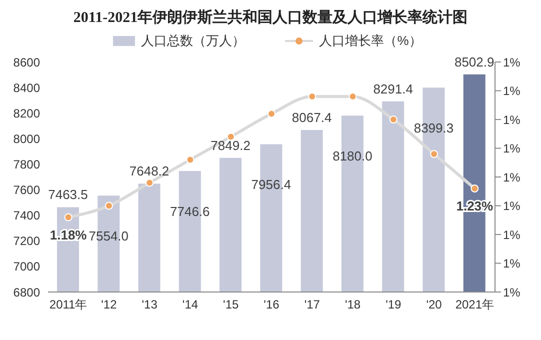 This screenshot has height=340, width=541. I want to click on x-tick-label: '17, so click(312, 305).